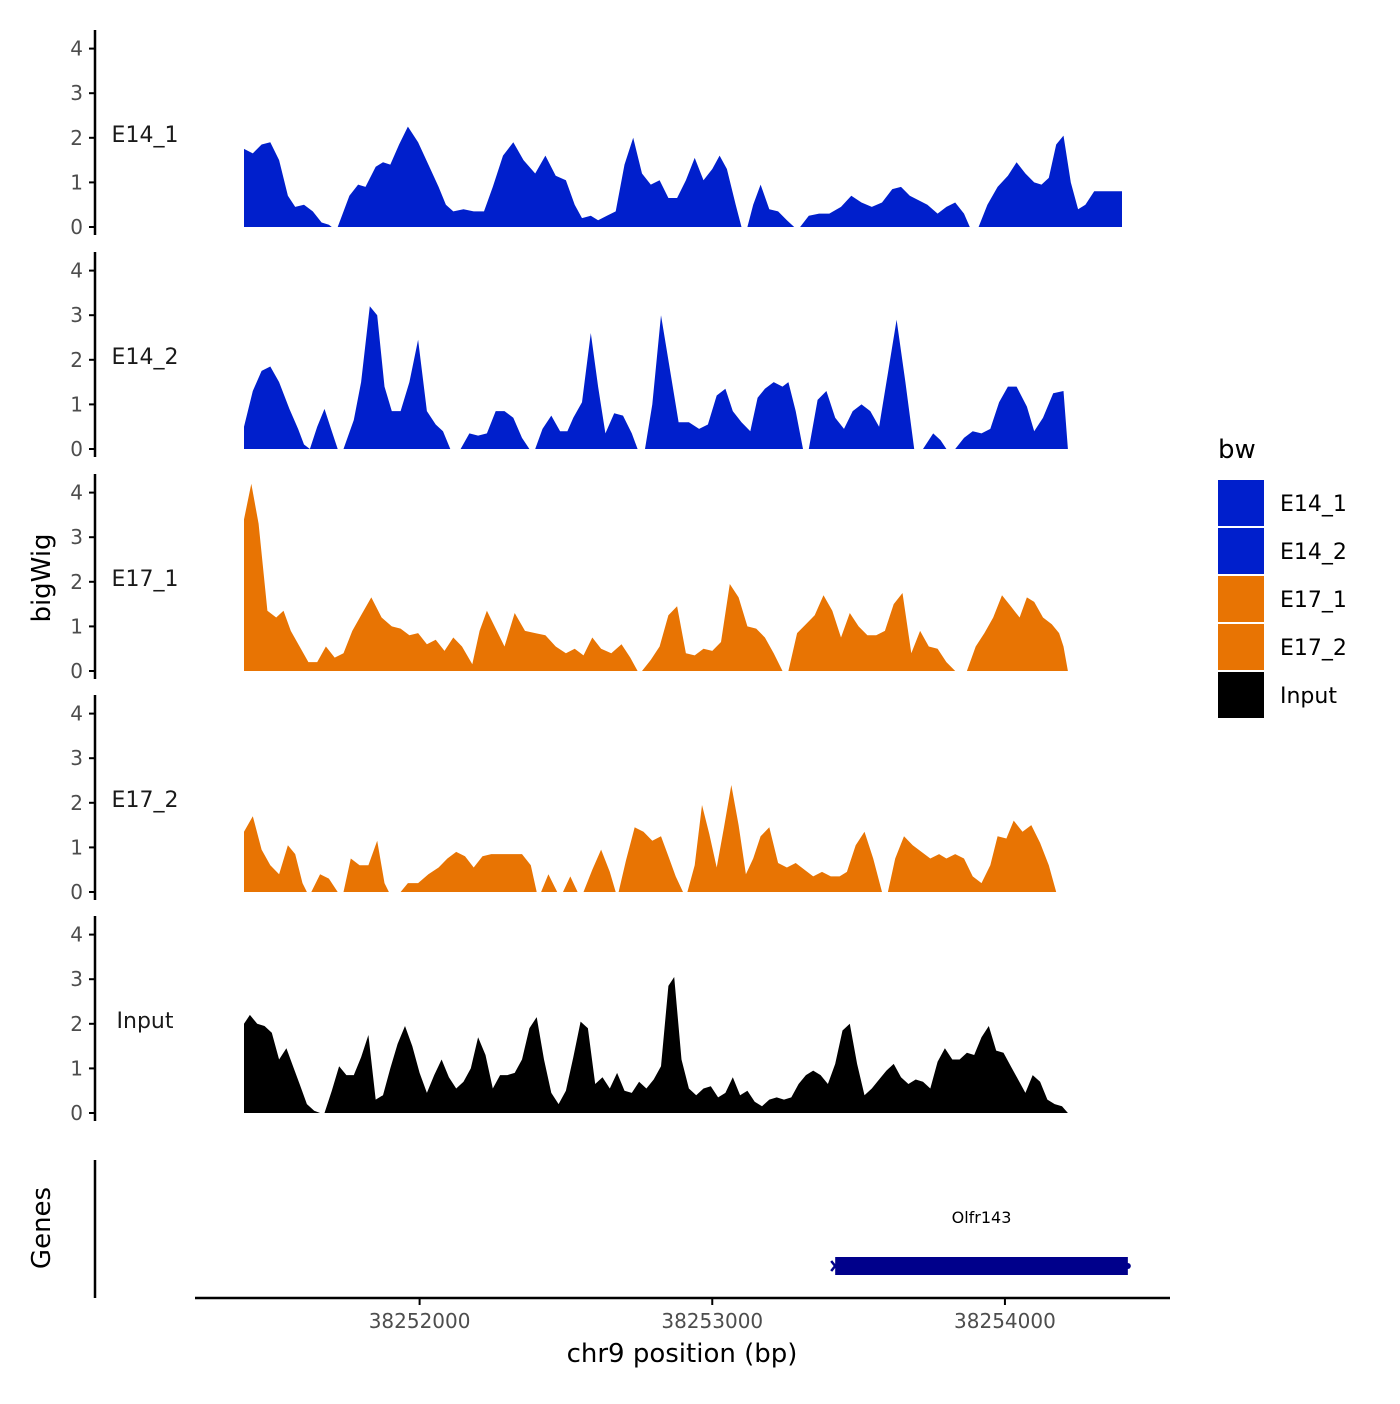  What do you see at coordinates (1308, 696) in the screenshot?
I see `legend-label: Input` at bounding box center [1308, 696].